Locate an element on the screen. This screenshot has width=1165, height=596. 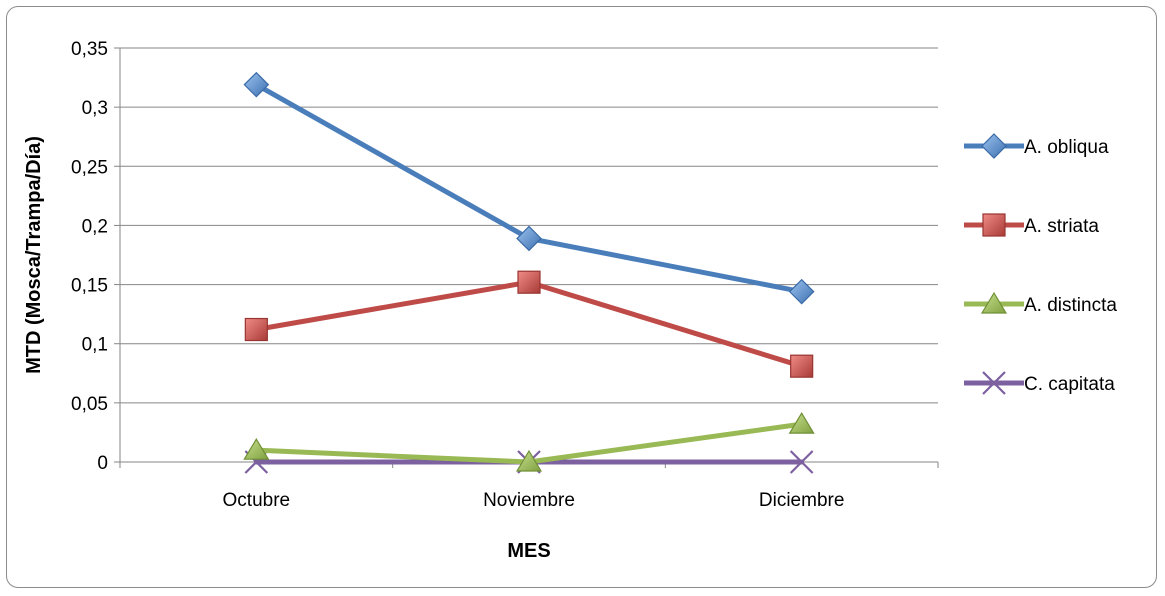
legend-label: A. obliqua is located at coordinates (1066, 147).